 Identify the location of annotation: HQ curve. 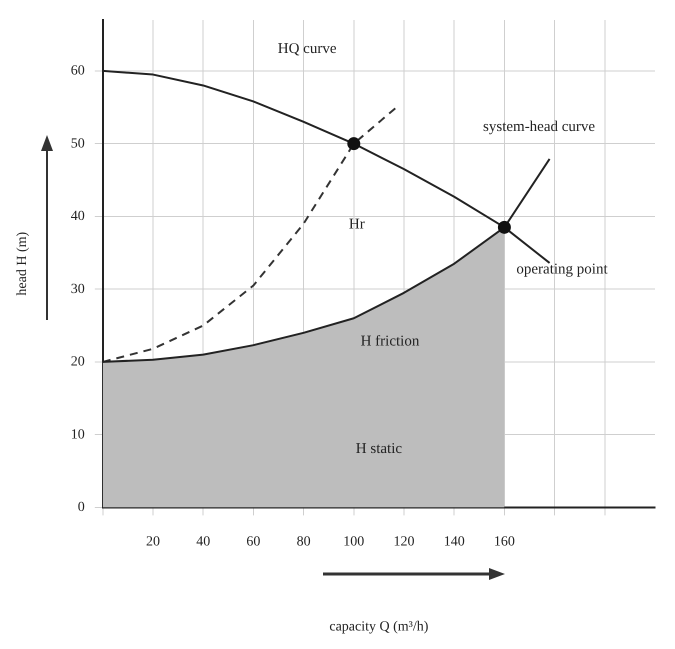
(307, 49).